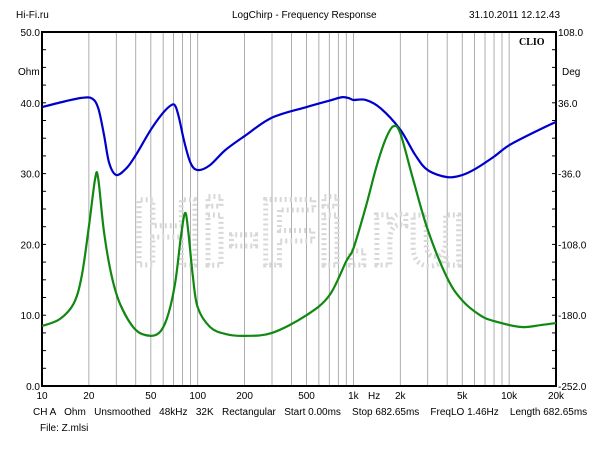  What do you see at coordinates (463, 396) in the screenshot?
I see `x-tick-label: 5k` at bounding box center [463, 396].